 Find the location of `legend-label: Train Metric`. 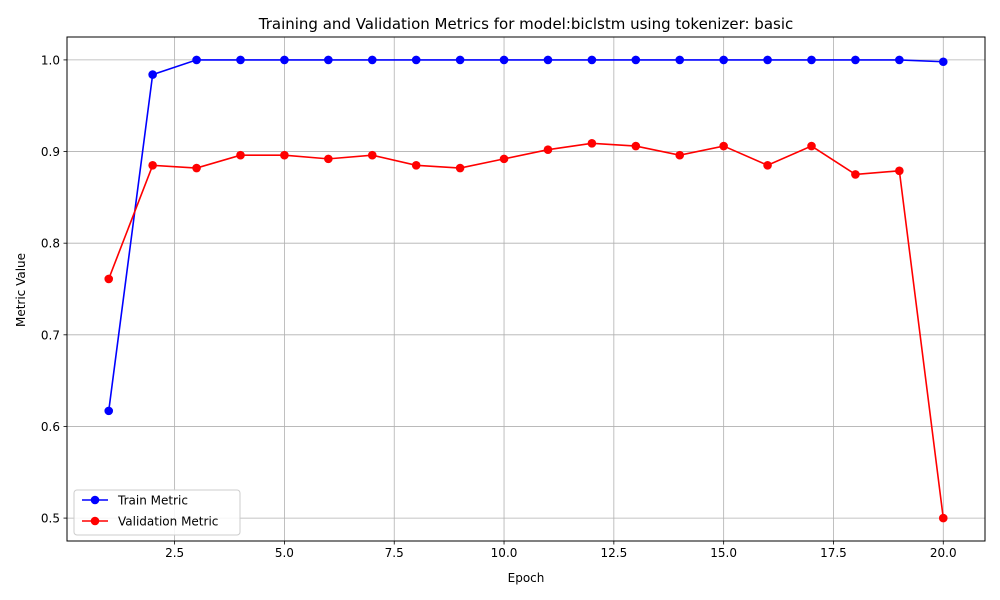

legend-label: Train Metric is located at coordinates (152, 501).